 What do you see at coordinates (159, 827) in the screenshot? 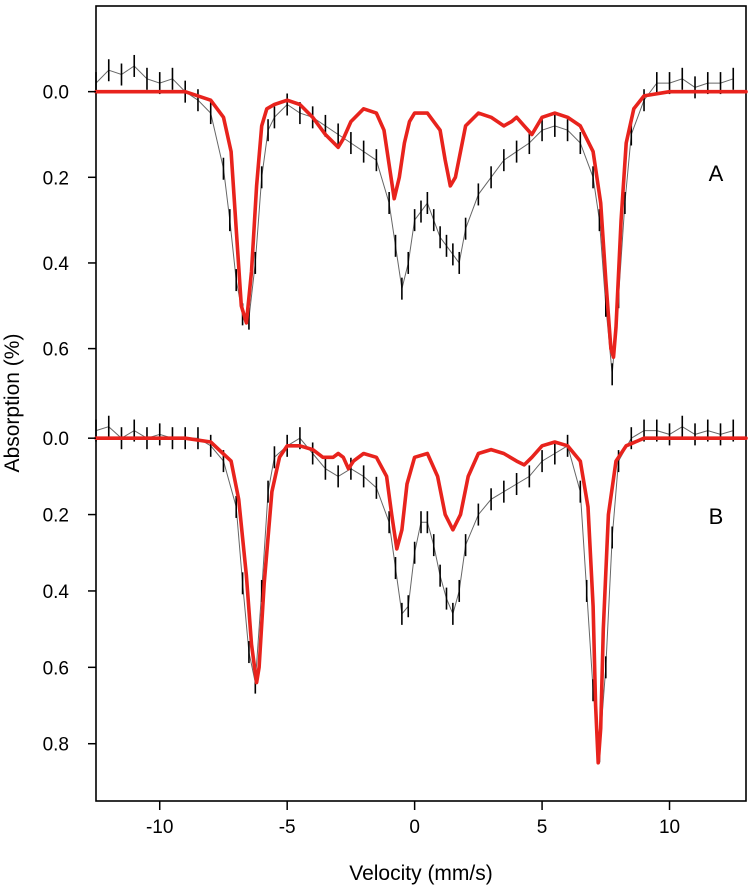
I see `x-tick-label: -10` at bounding box center [159, 827].